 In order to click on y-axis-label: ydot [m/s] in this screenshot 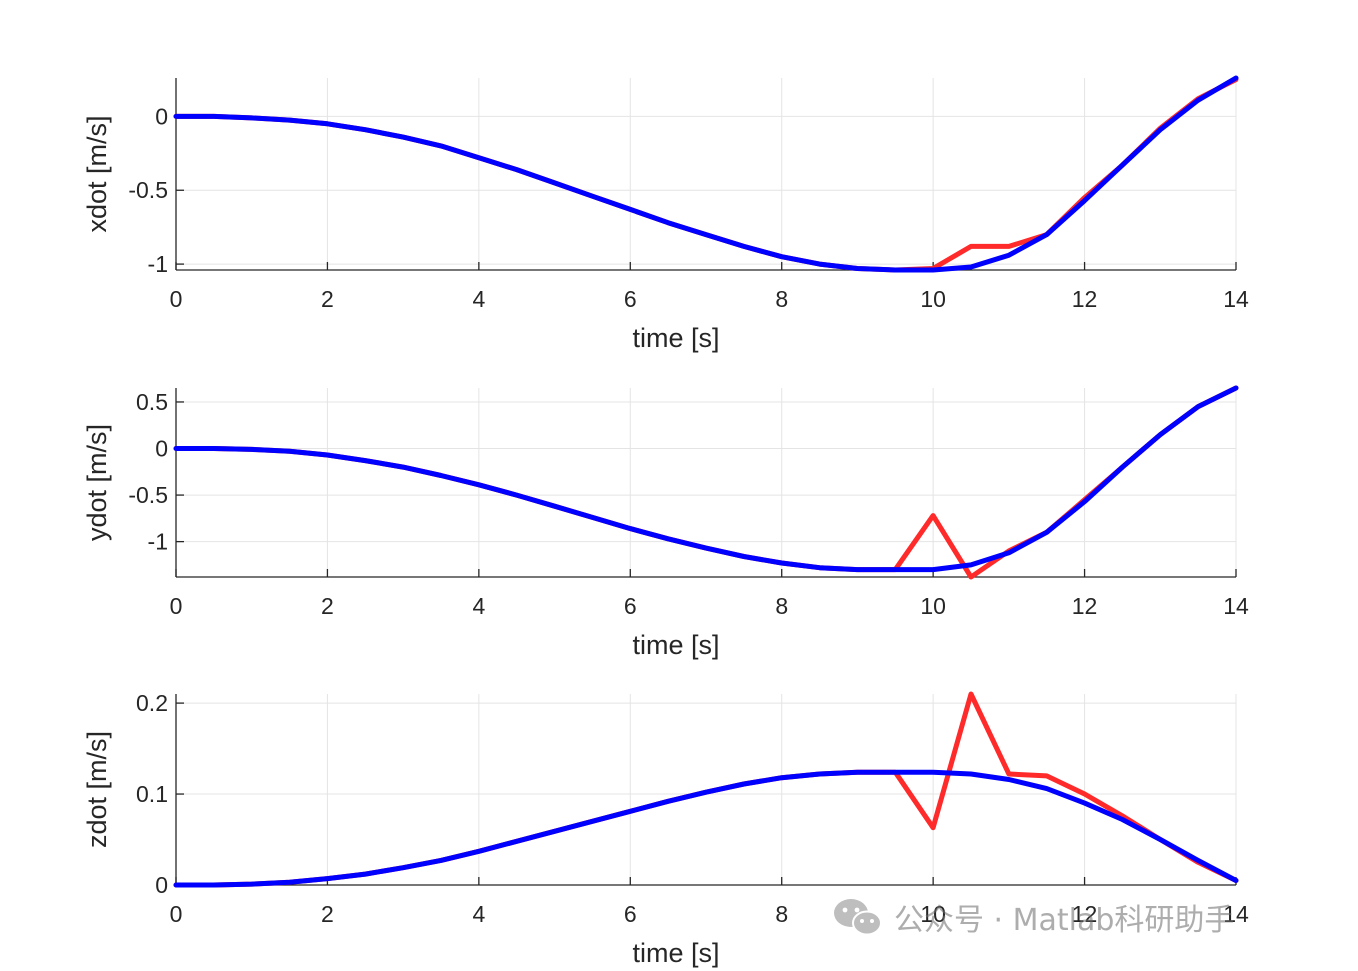, I will do `click(97, 482)`.